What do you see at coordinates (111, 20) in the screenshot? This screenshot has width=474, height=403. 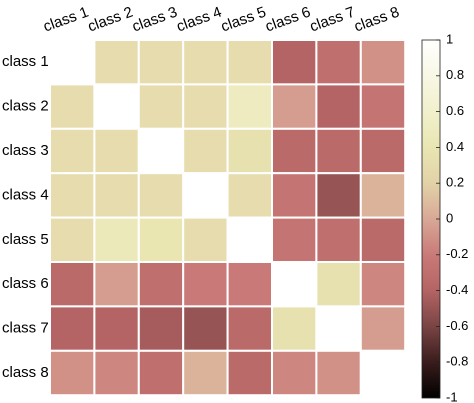 I see `column-label: class 2` at bounding box center [111, 20].